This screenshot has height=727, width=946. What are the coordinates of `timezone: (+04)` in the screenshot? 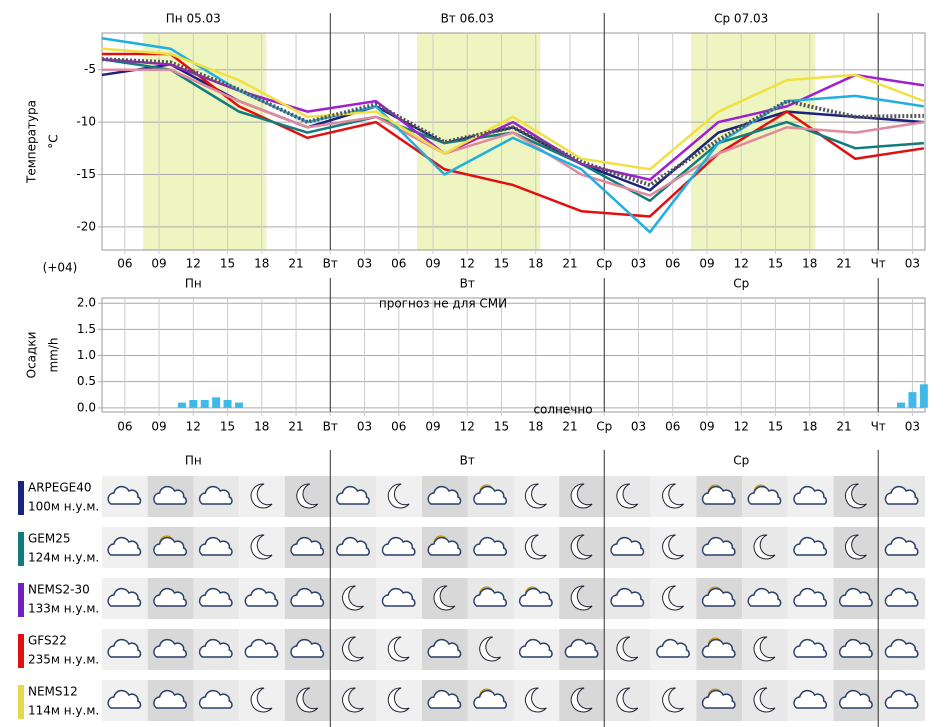 It's located at (60, 268).